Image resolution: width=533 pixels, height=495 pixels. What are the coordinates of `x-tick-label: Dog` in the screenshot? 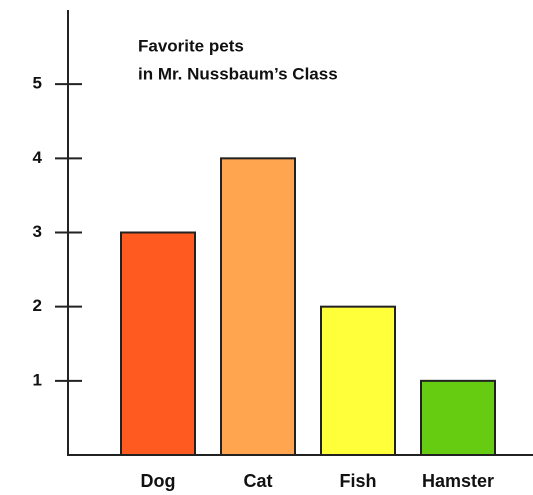 It's located at (158, 481).